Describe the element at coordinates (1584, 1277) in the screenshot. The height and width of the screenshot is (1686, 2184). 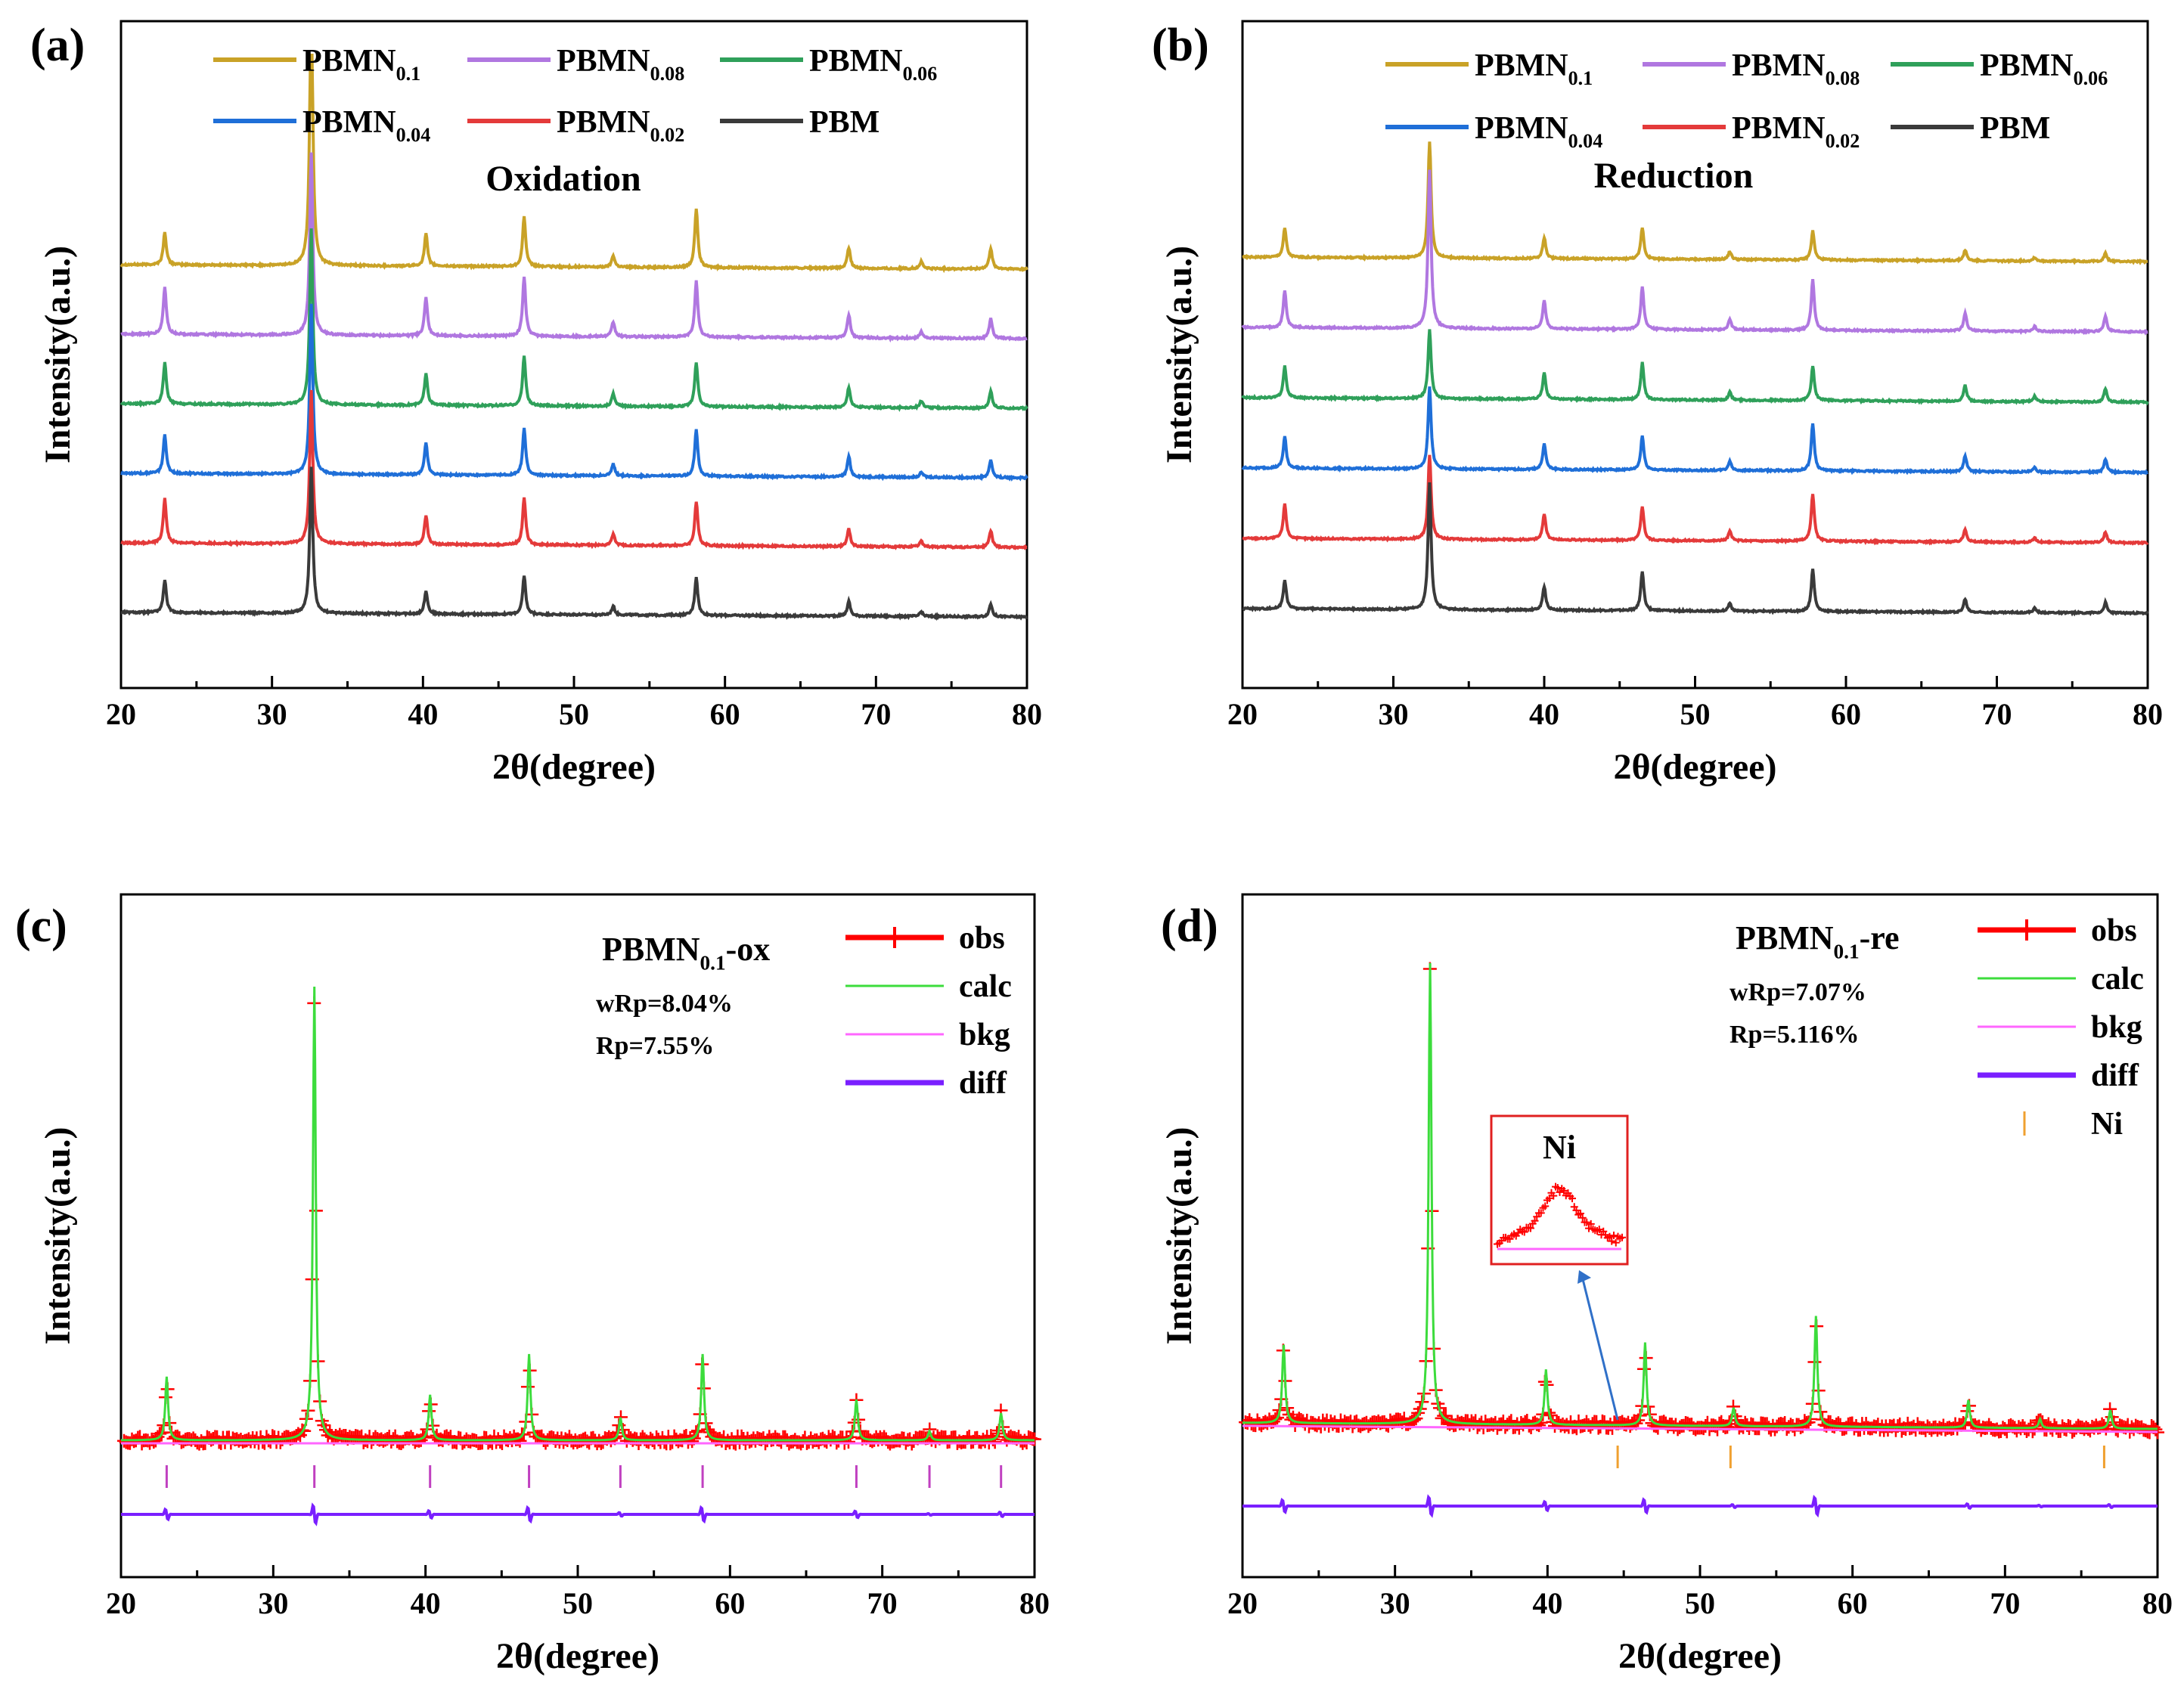
I see `inset-arrowhead` at that location.